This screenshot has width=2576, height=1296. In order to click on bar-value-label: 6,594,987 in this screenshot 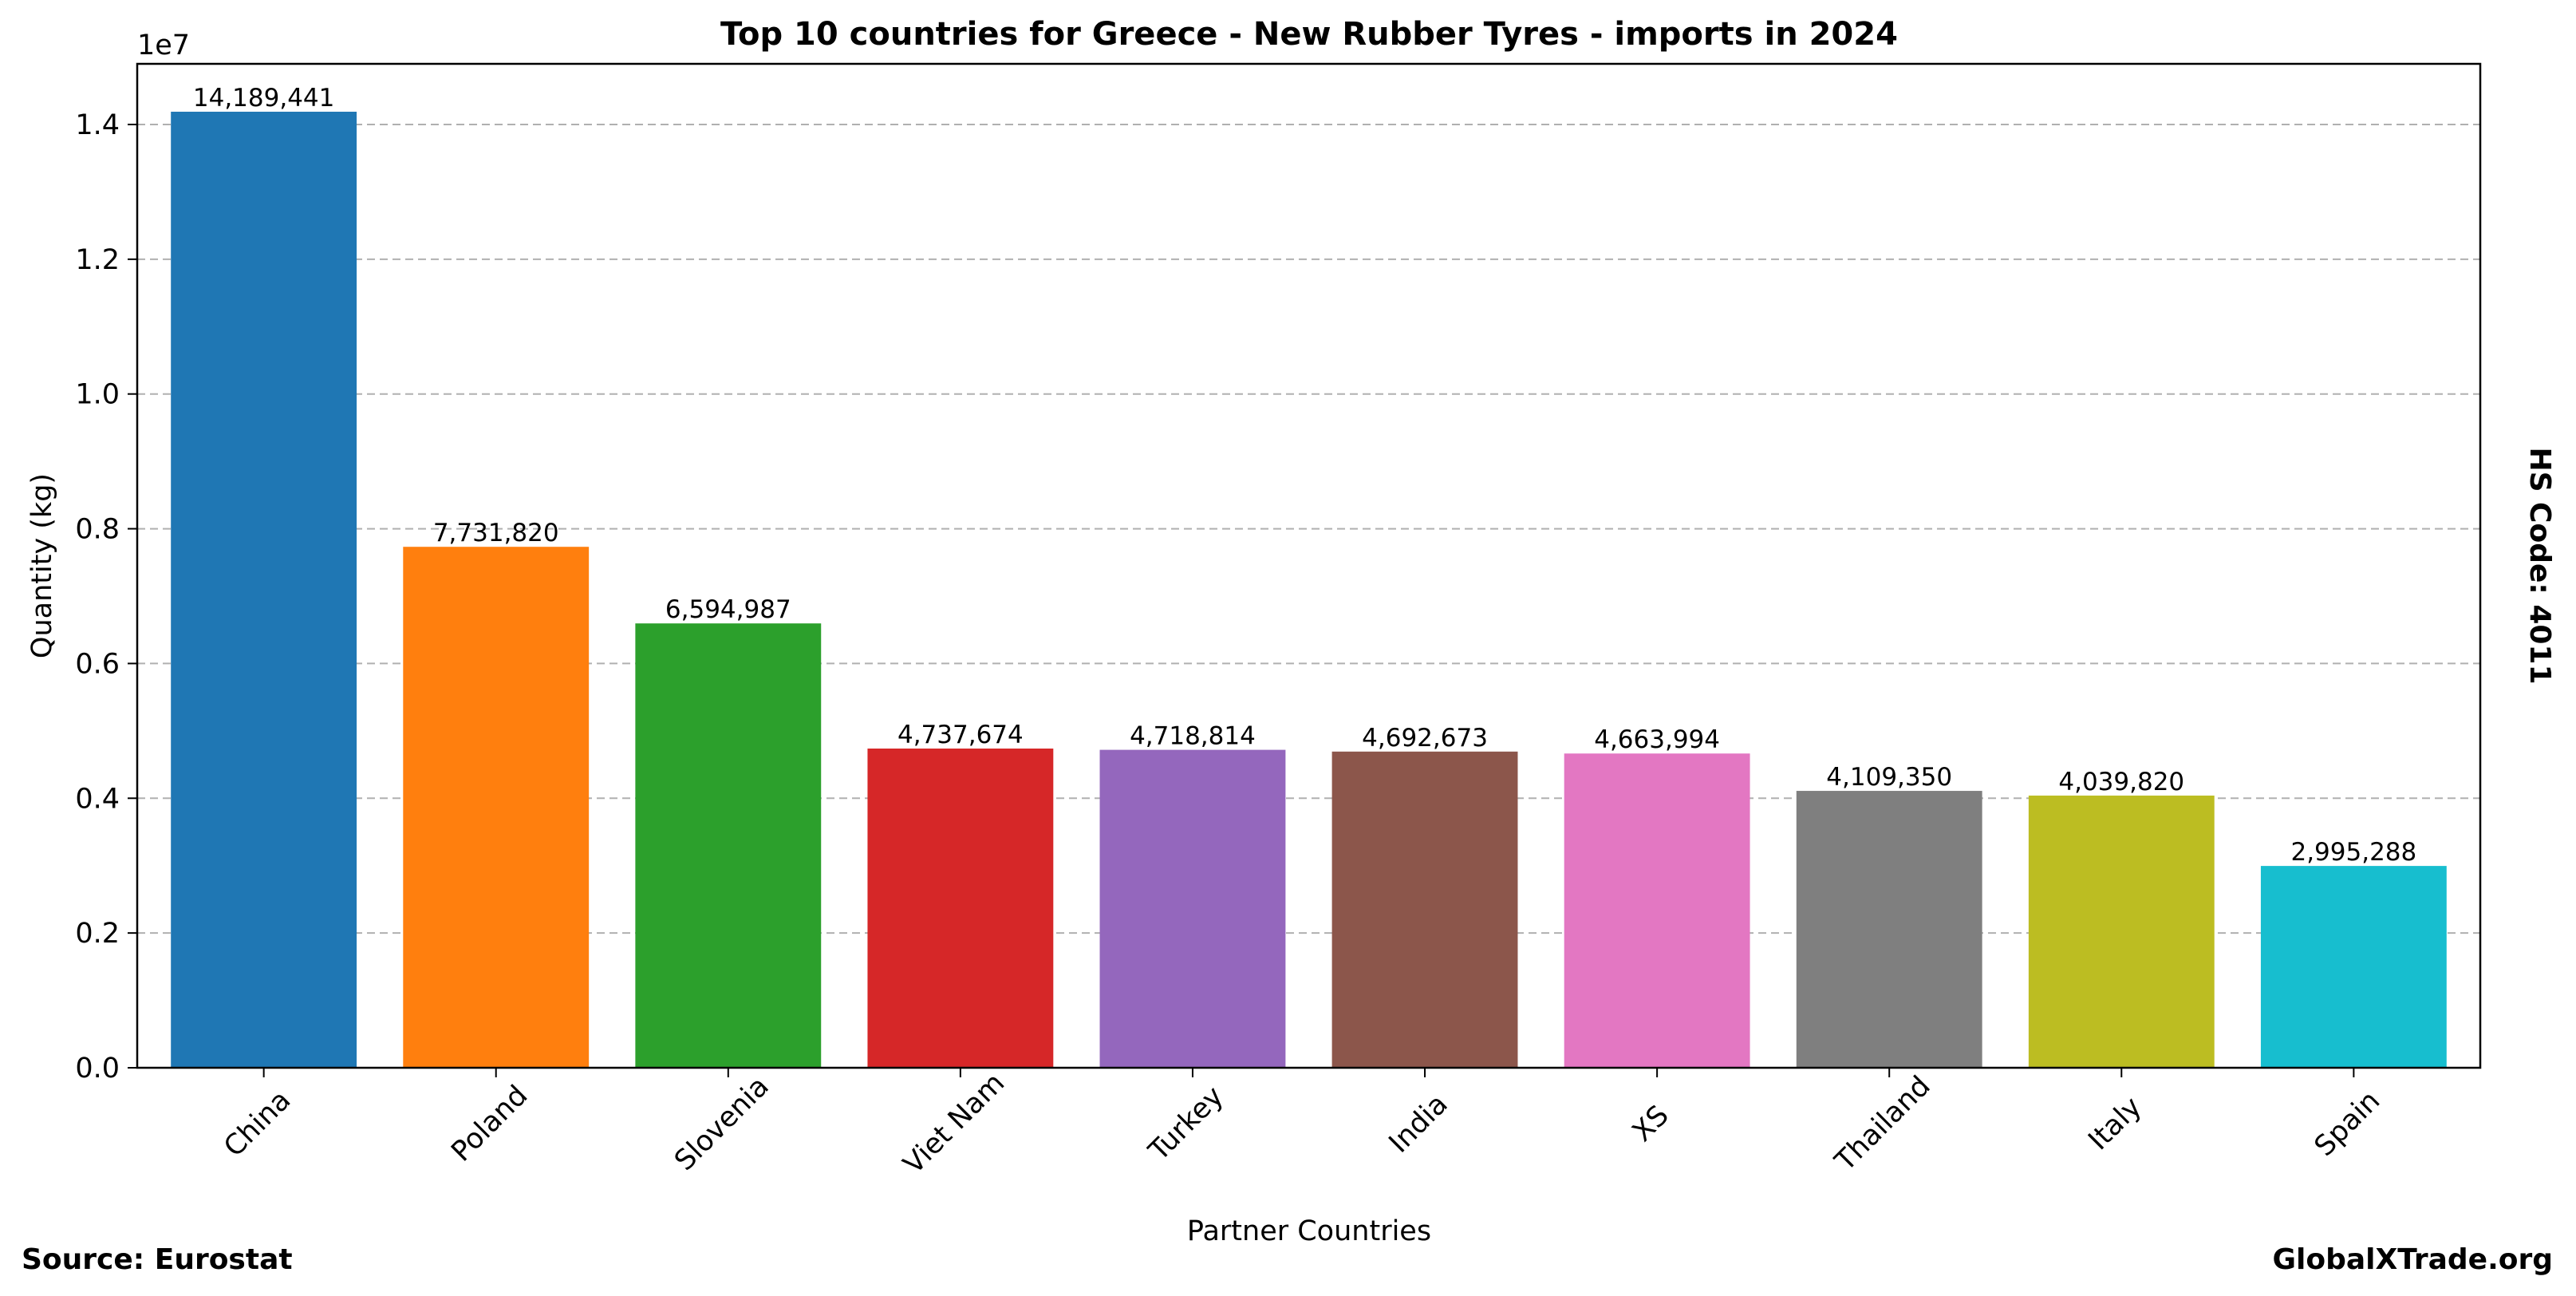, I will do `click(728, 610)`.